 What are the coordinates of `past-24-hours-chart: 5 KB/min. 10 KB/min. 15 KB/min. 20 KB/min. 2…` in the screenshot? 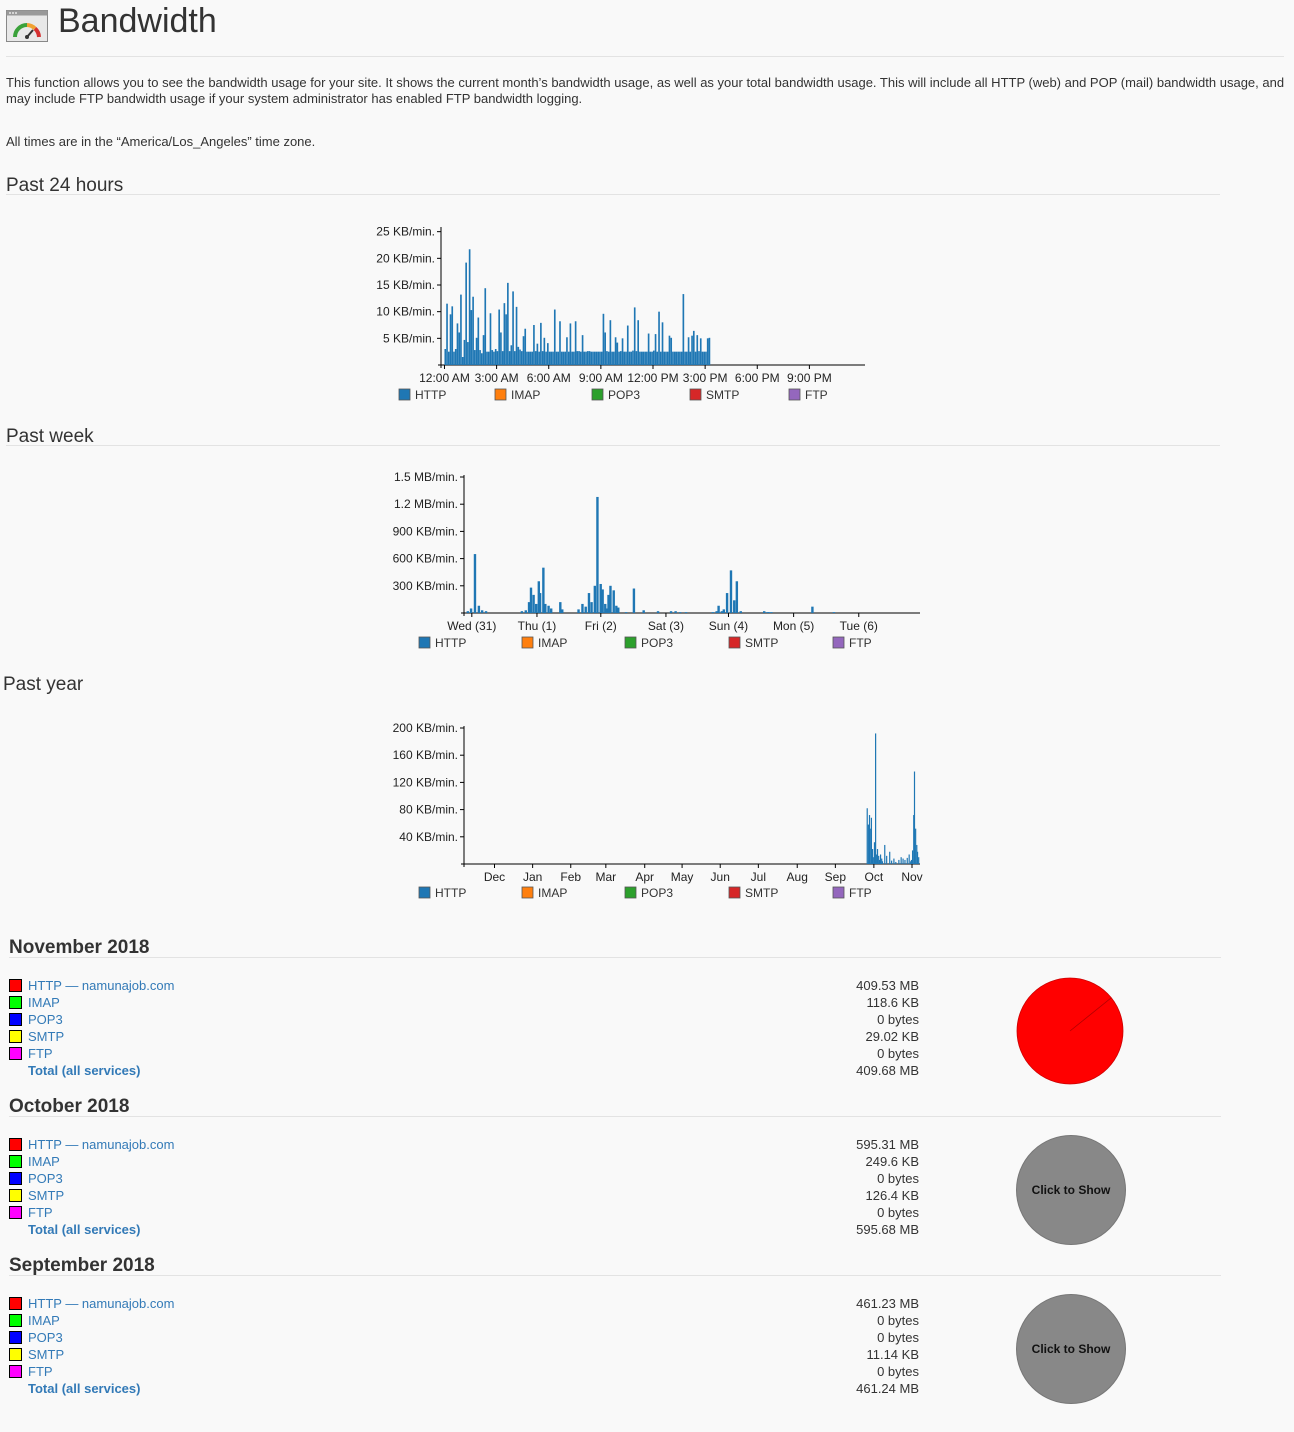 It's located at (620, 313).